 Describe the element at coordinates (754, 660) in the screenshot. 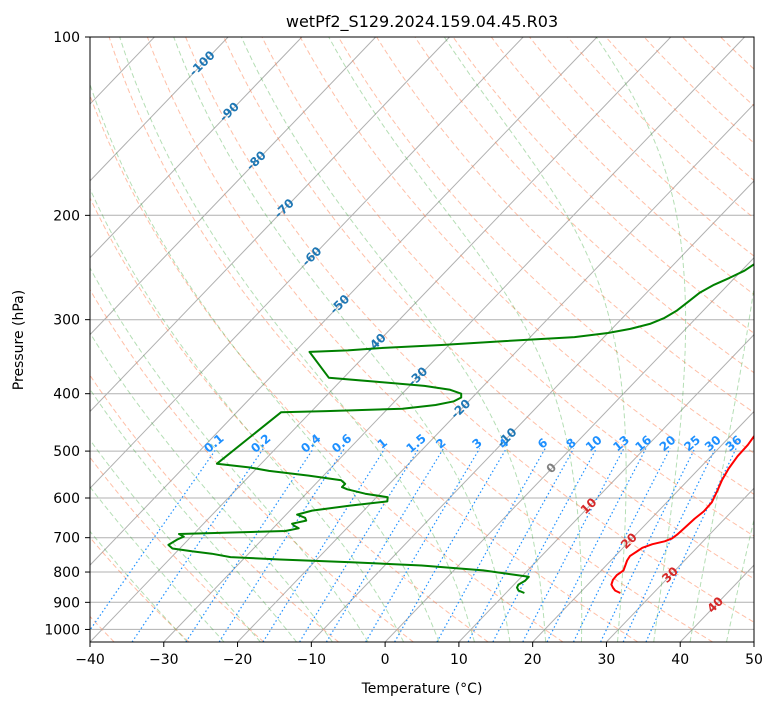

I see `x-tick-label: 50` at that location.